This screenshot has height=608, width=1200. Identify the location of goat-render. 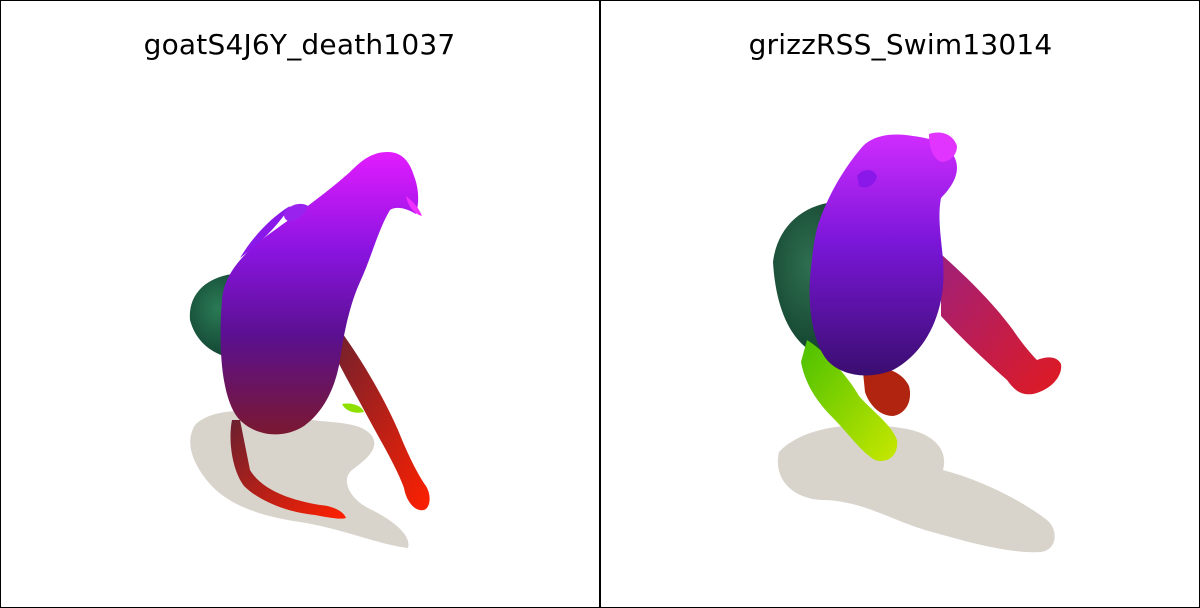
(309, 350).